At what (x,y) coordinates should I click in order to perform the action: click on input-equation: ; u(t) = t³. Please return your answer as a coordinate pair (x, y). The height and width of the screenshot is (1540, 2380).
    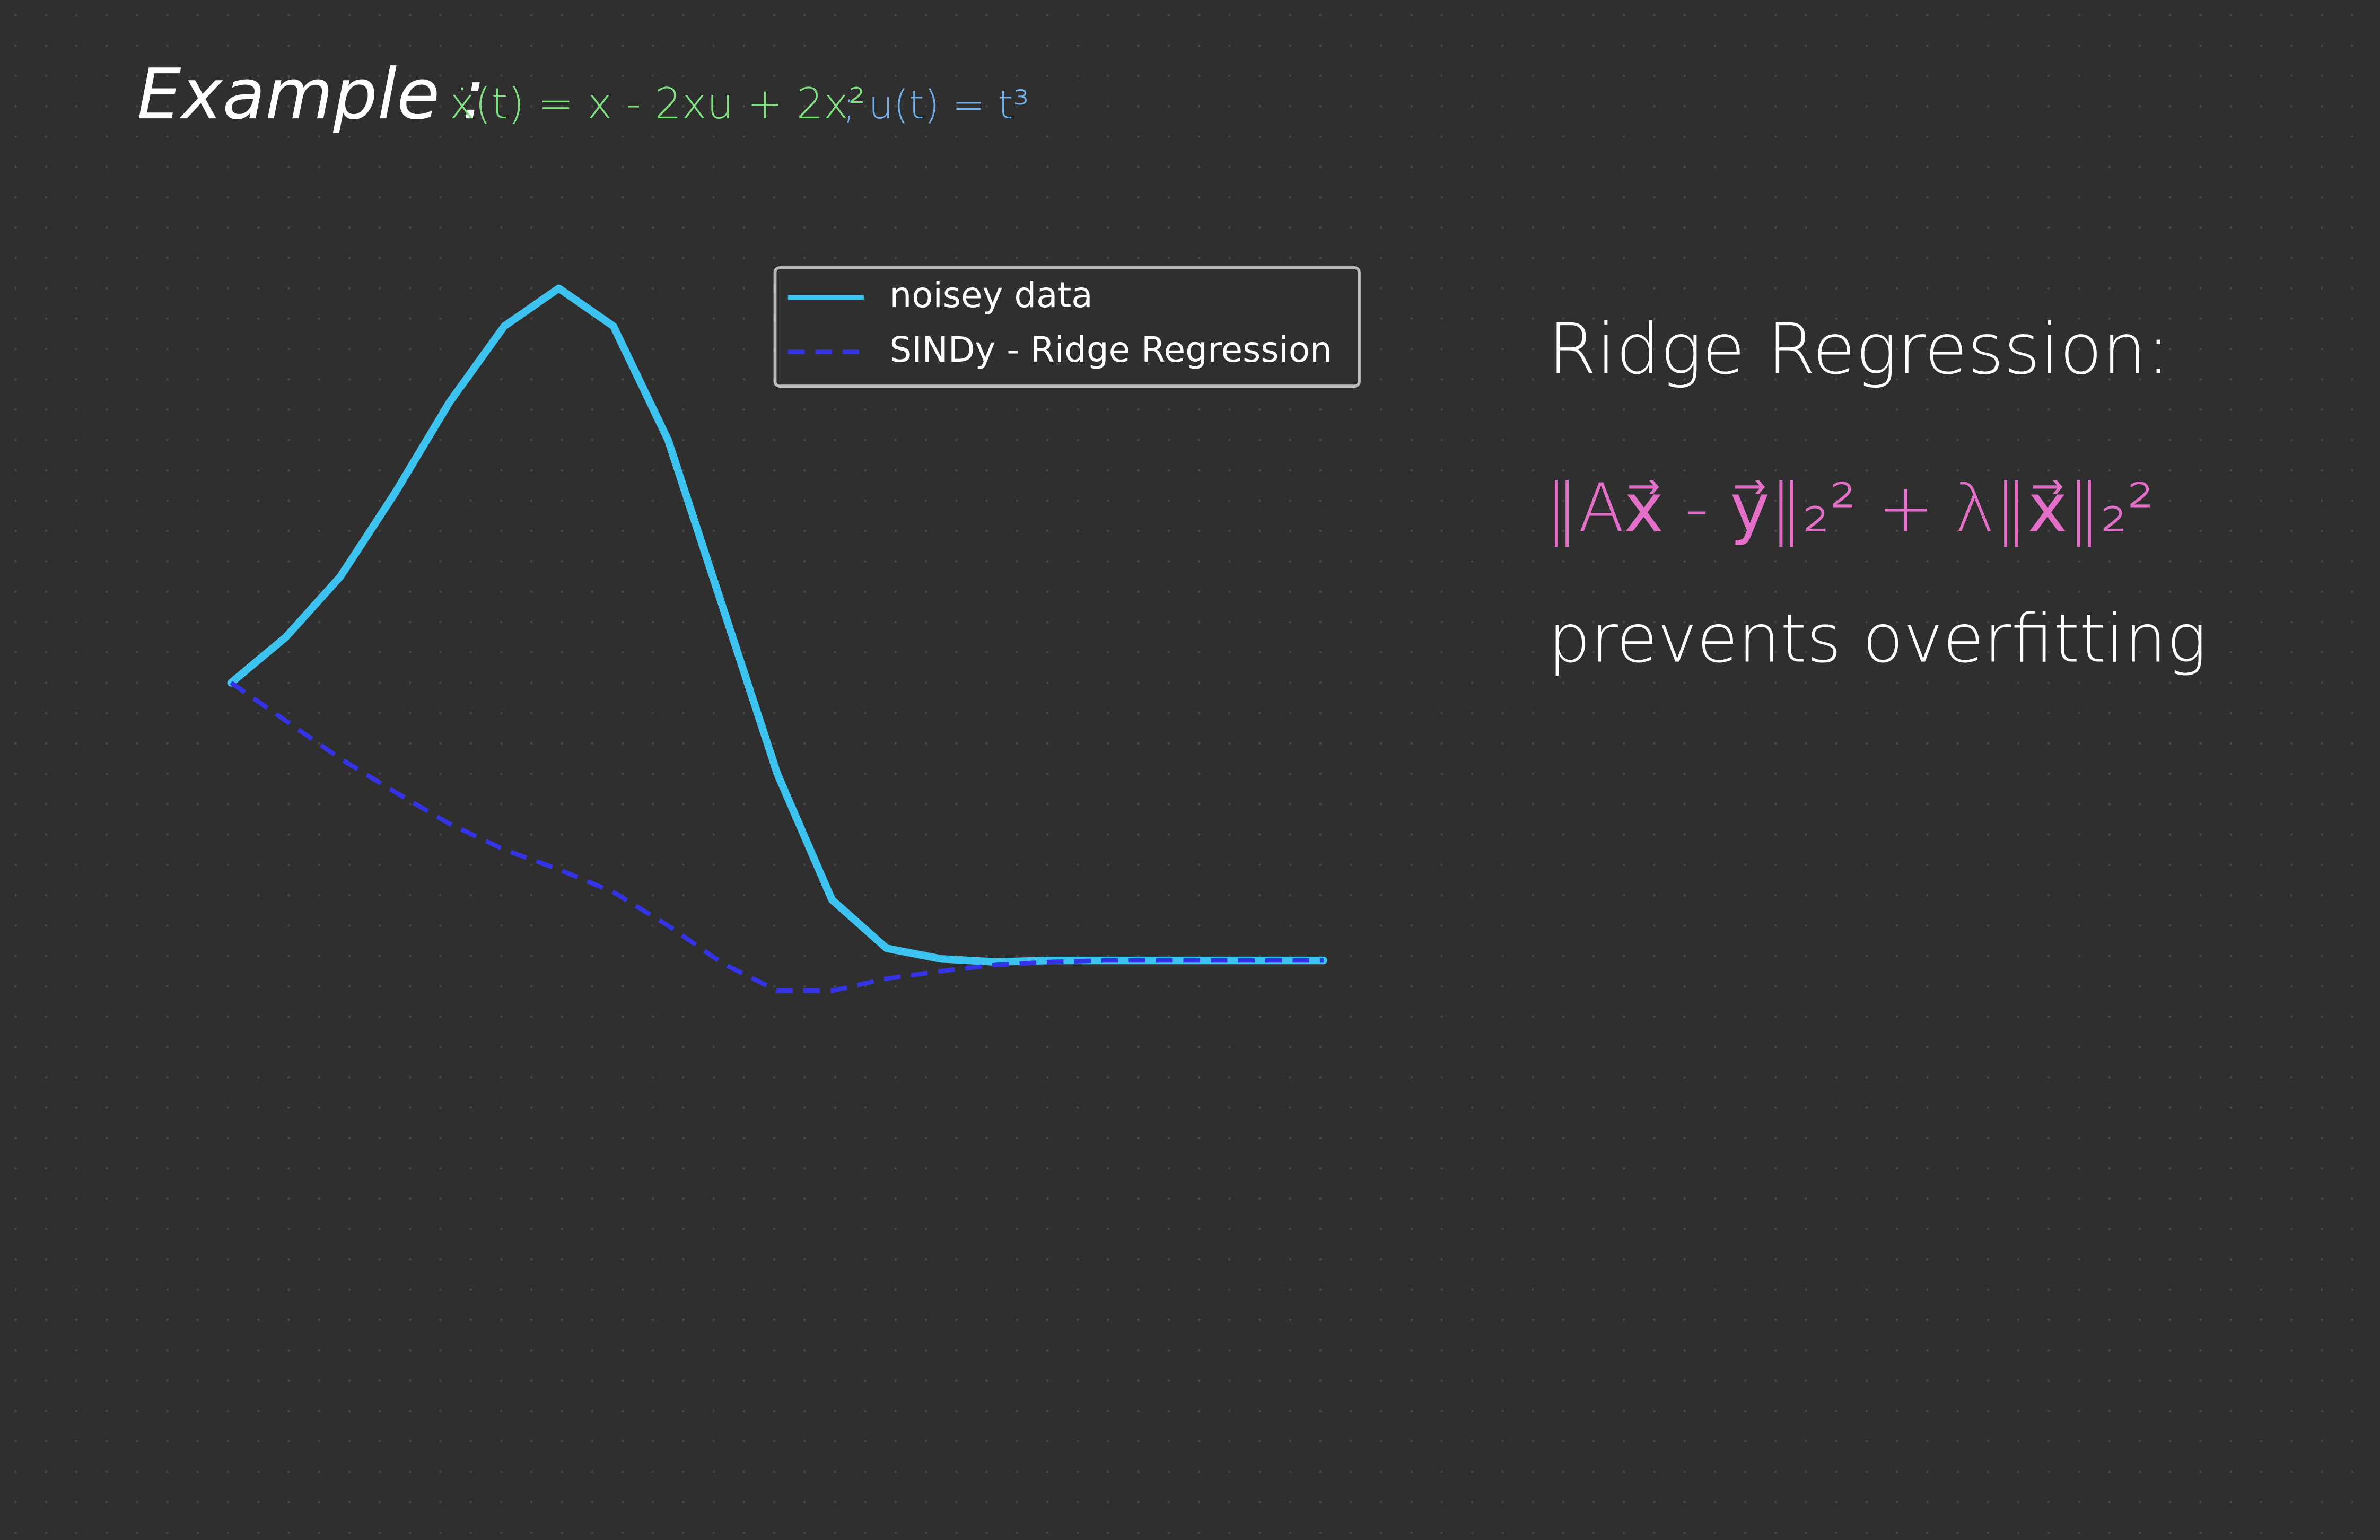
    Looking at the image, I should click on (936, 105).